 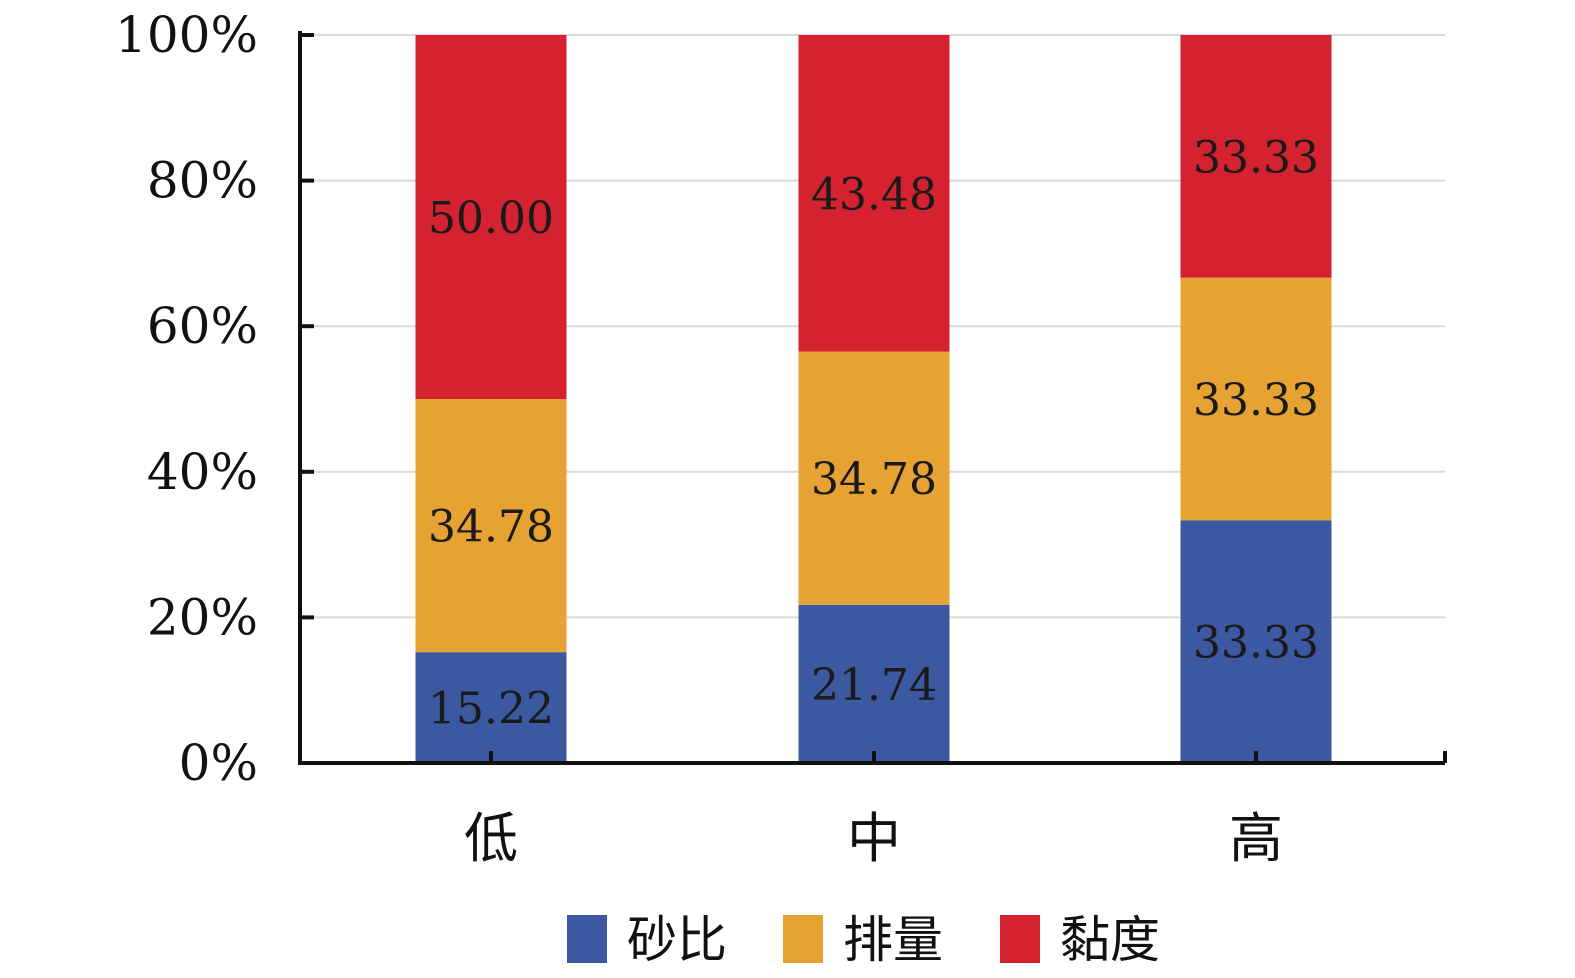 What do you see at coordinates (202, 472) in the screenshot?
I see `y-tick-label: 40%` at bounding box center [202, 472].